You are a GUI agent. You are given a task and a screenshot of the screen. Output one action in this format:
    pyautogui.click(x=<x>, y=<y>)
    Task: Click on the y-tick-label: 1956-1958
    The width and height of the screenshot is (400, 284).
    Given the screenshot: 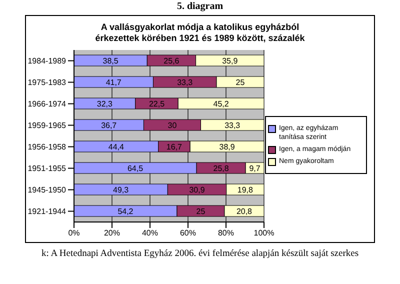 What is the action you would take?
    pyautogui.click(x=47, y=147)
    